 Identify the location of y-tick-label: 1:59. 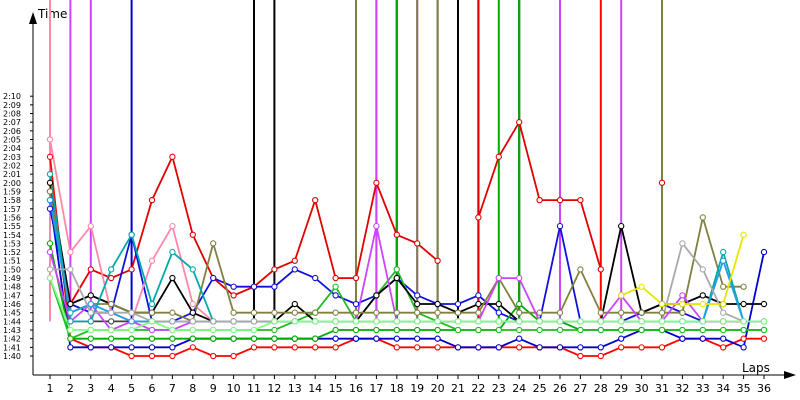
(12, 191).